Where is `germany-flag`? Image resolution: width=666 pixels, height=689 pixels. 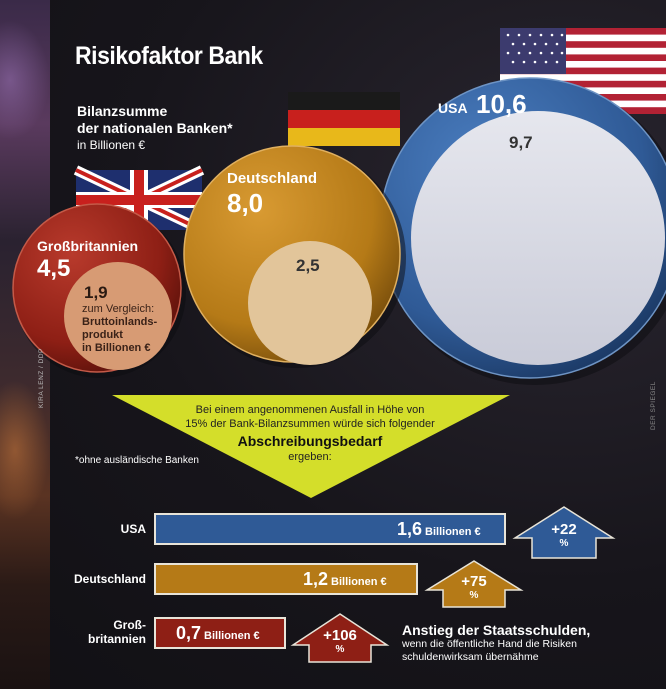 germany-flag is located at coordinates (344, 119).